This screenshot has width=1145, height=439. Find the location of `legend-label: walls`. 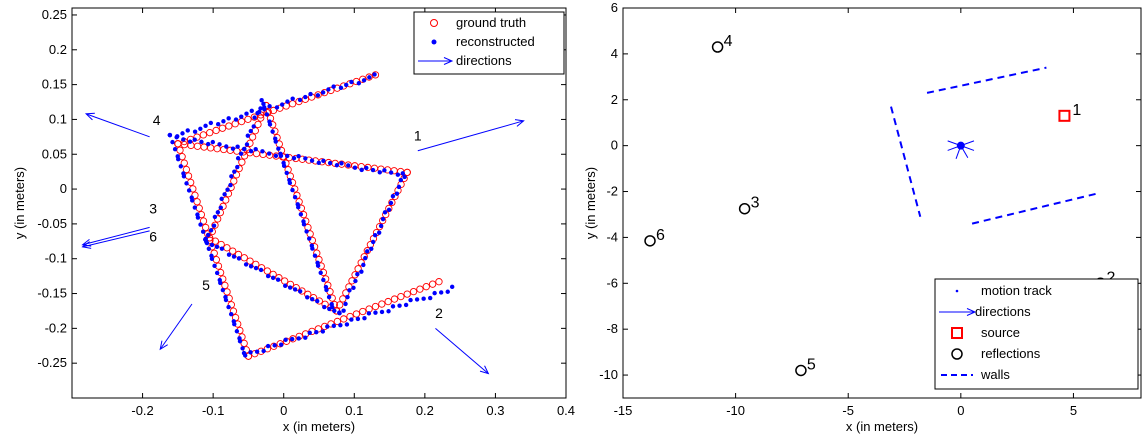

legend-label: walls is located at coordinates (995, 374).